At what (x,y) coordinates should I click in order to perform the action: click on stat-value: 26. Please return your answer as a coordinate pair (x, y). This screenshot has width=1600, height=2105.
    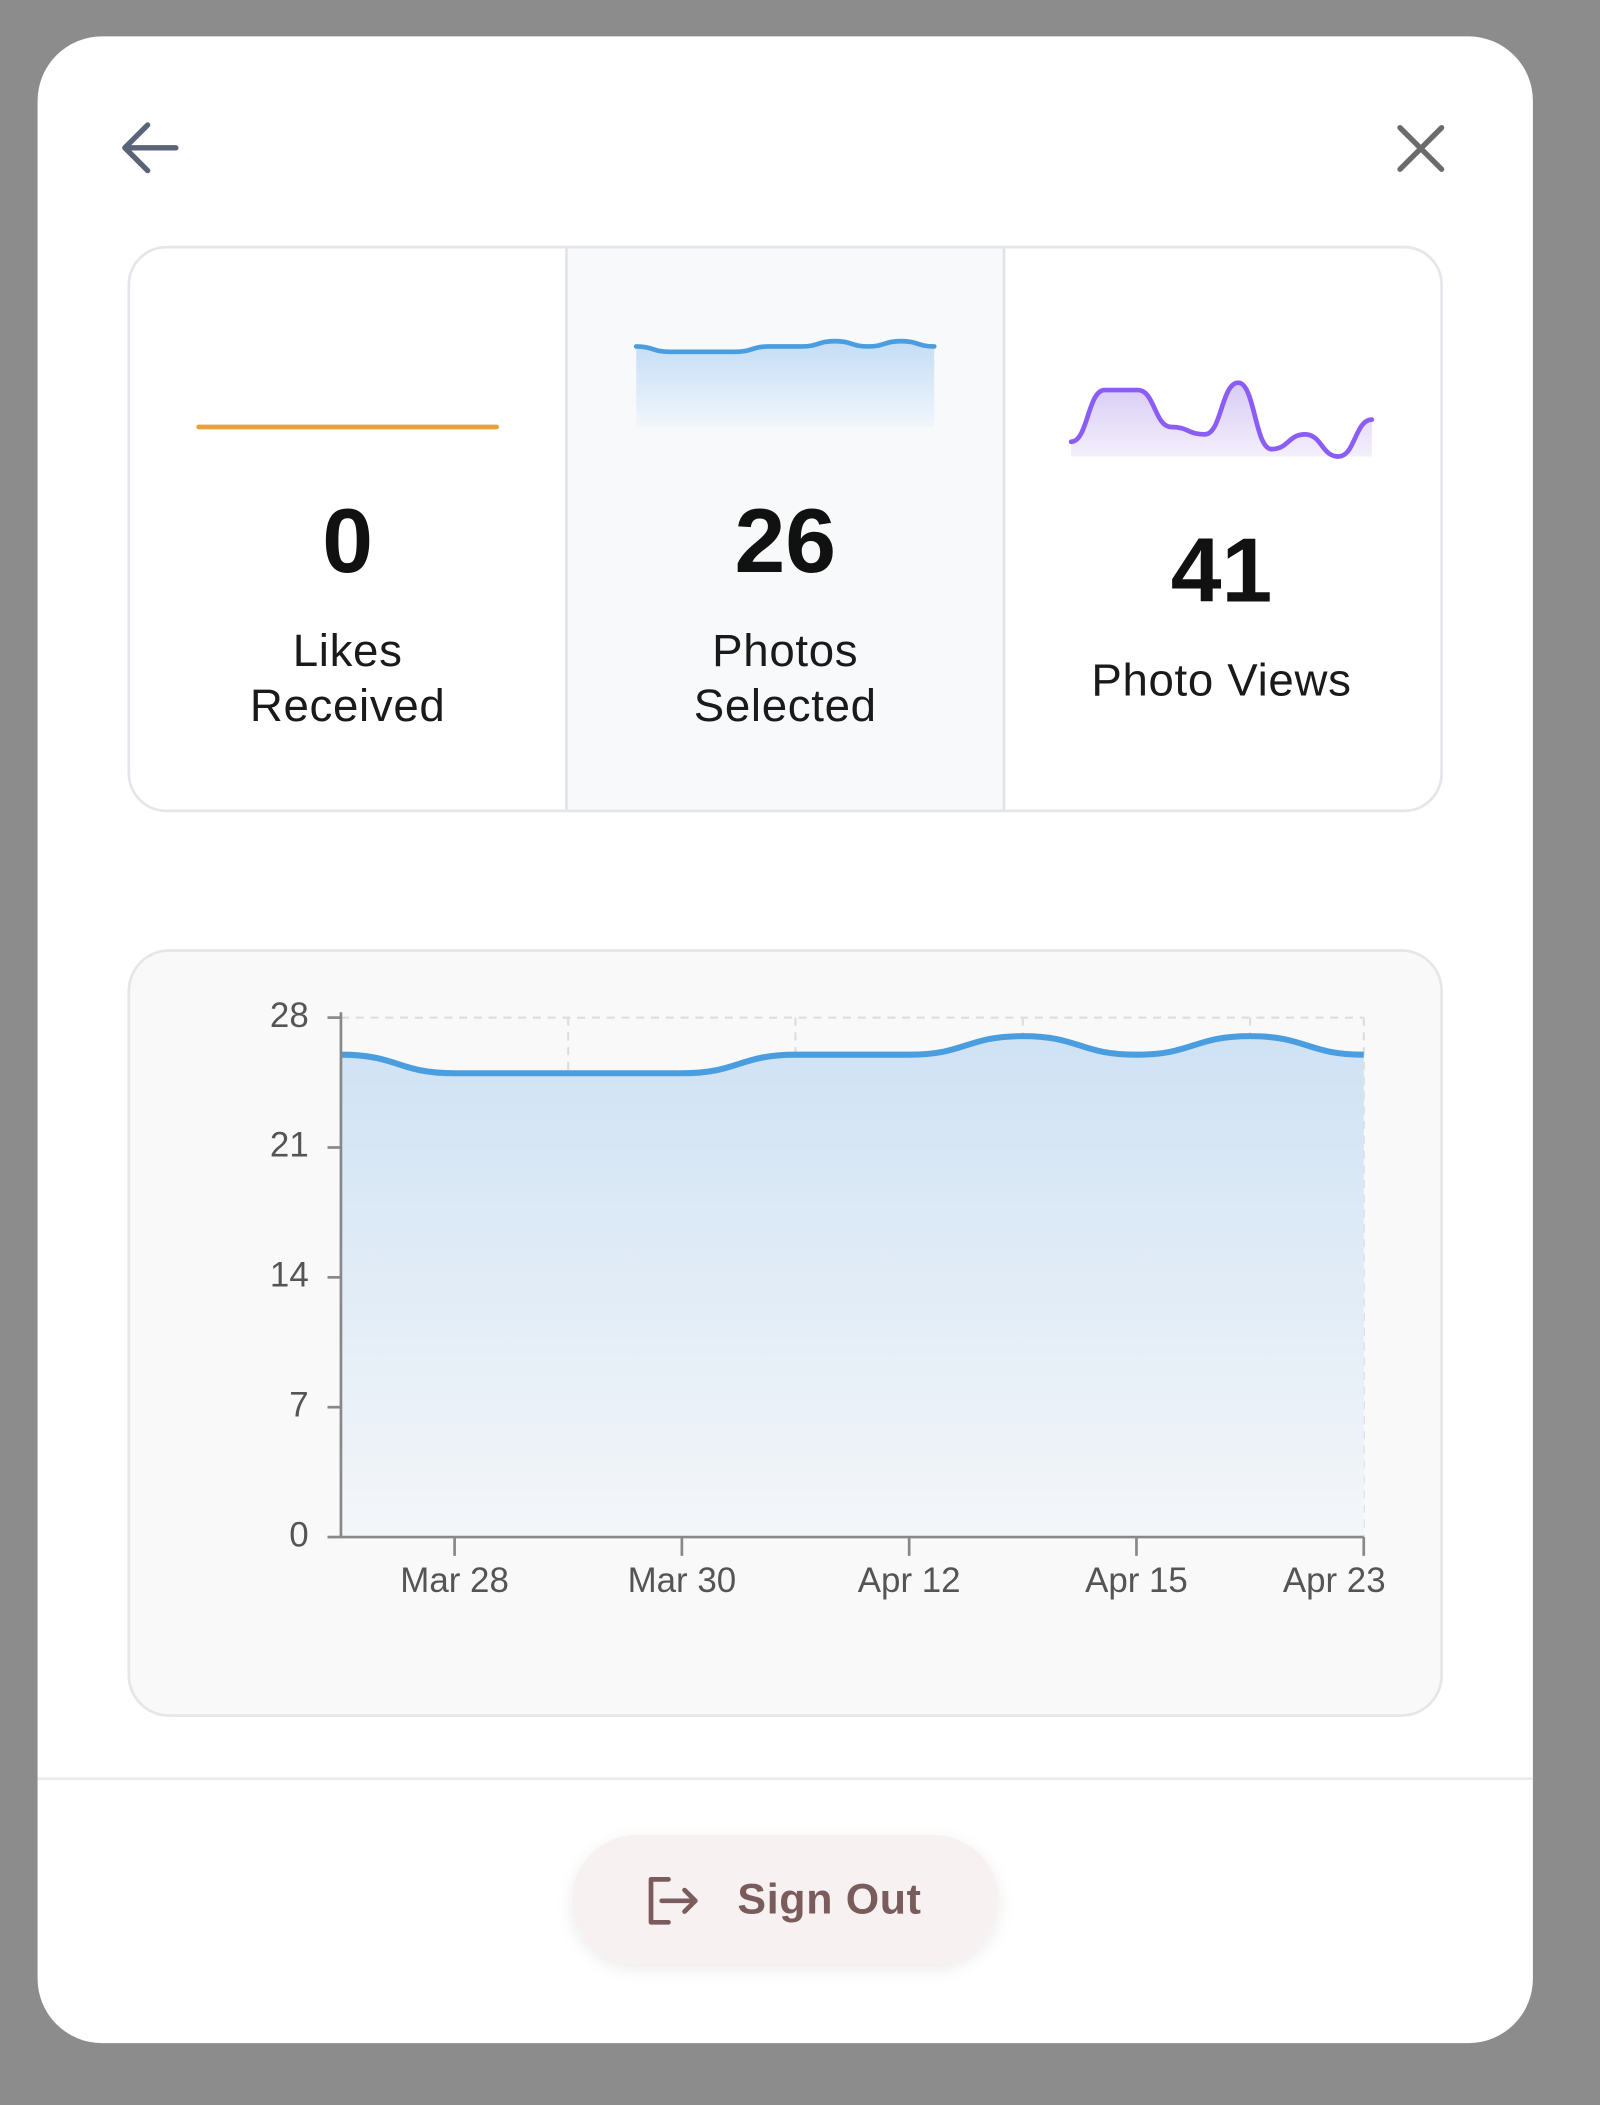
    Looking at the image, I should click on (785, 541).